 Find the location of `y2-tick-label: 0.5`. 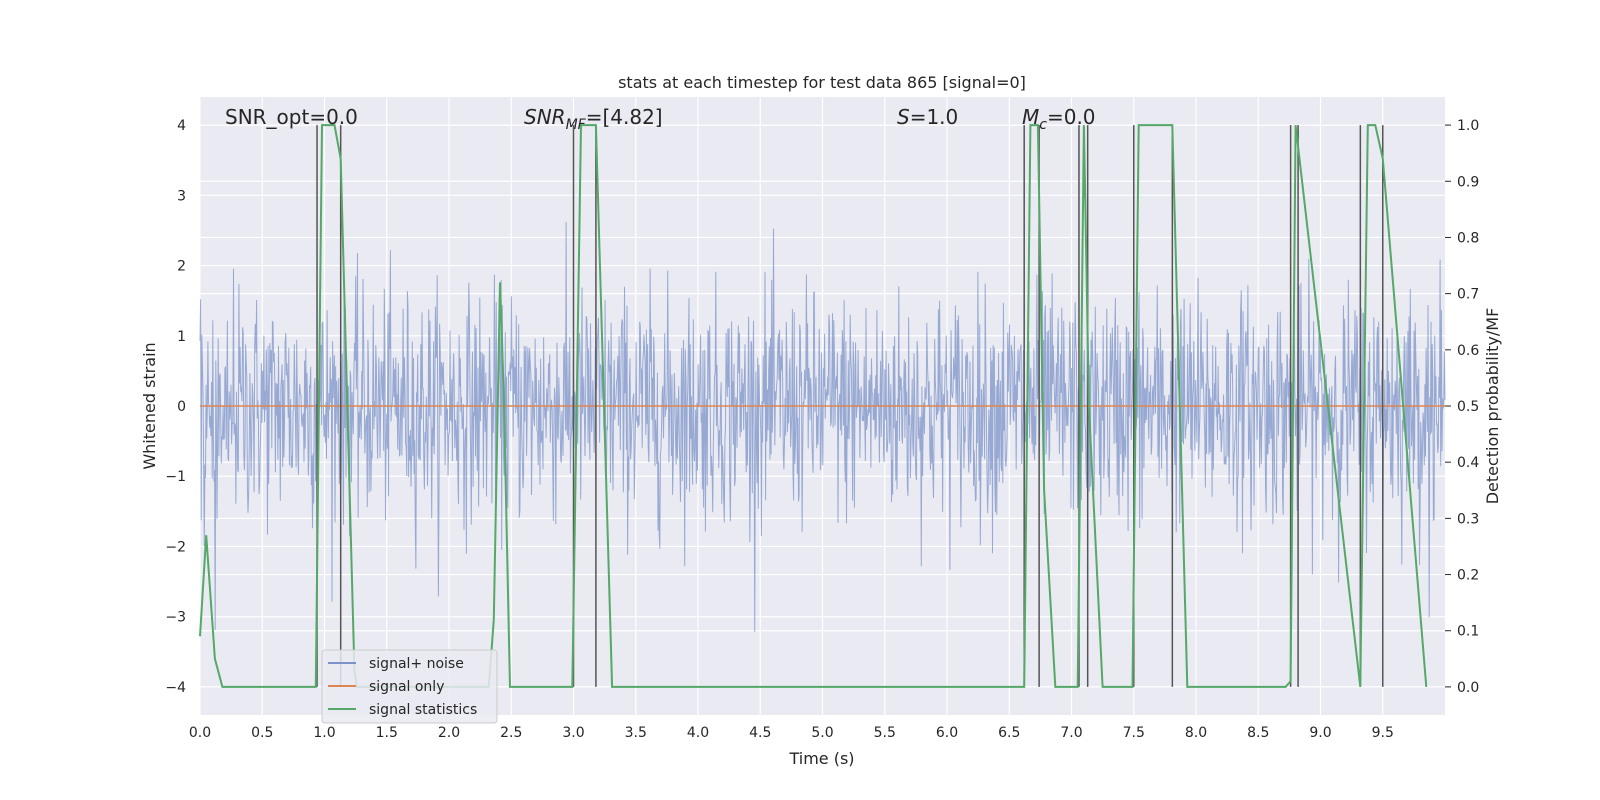

y2-tick-label: 0.5 is located at coordinates (1468, 407).